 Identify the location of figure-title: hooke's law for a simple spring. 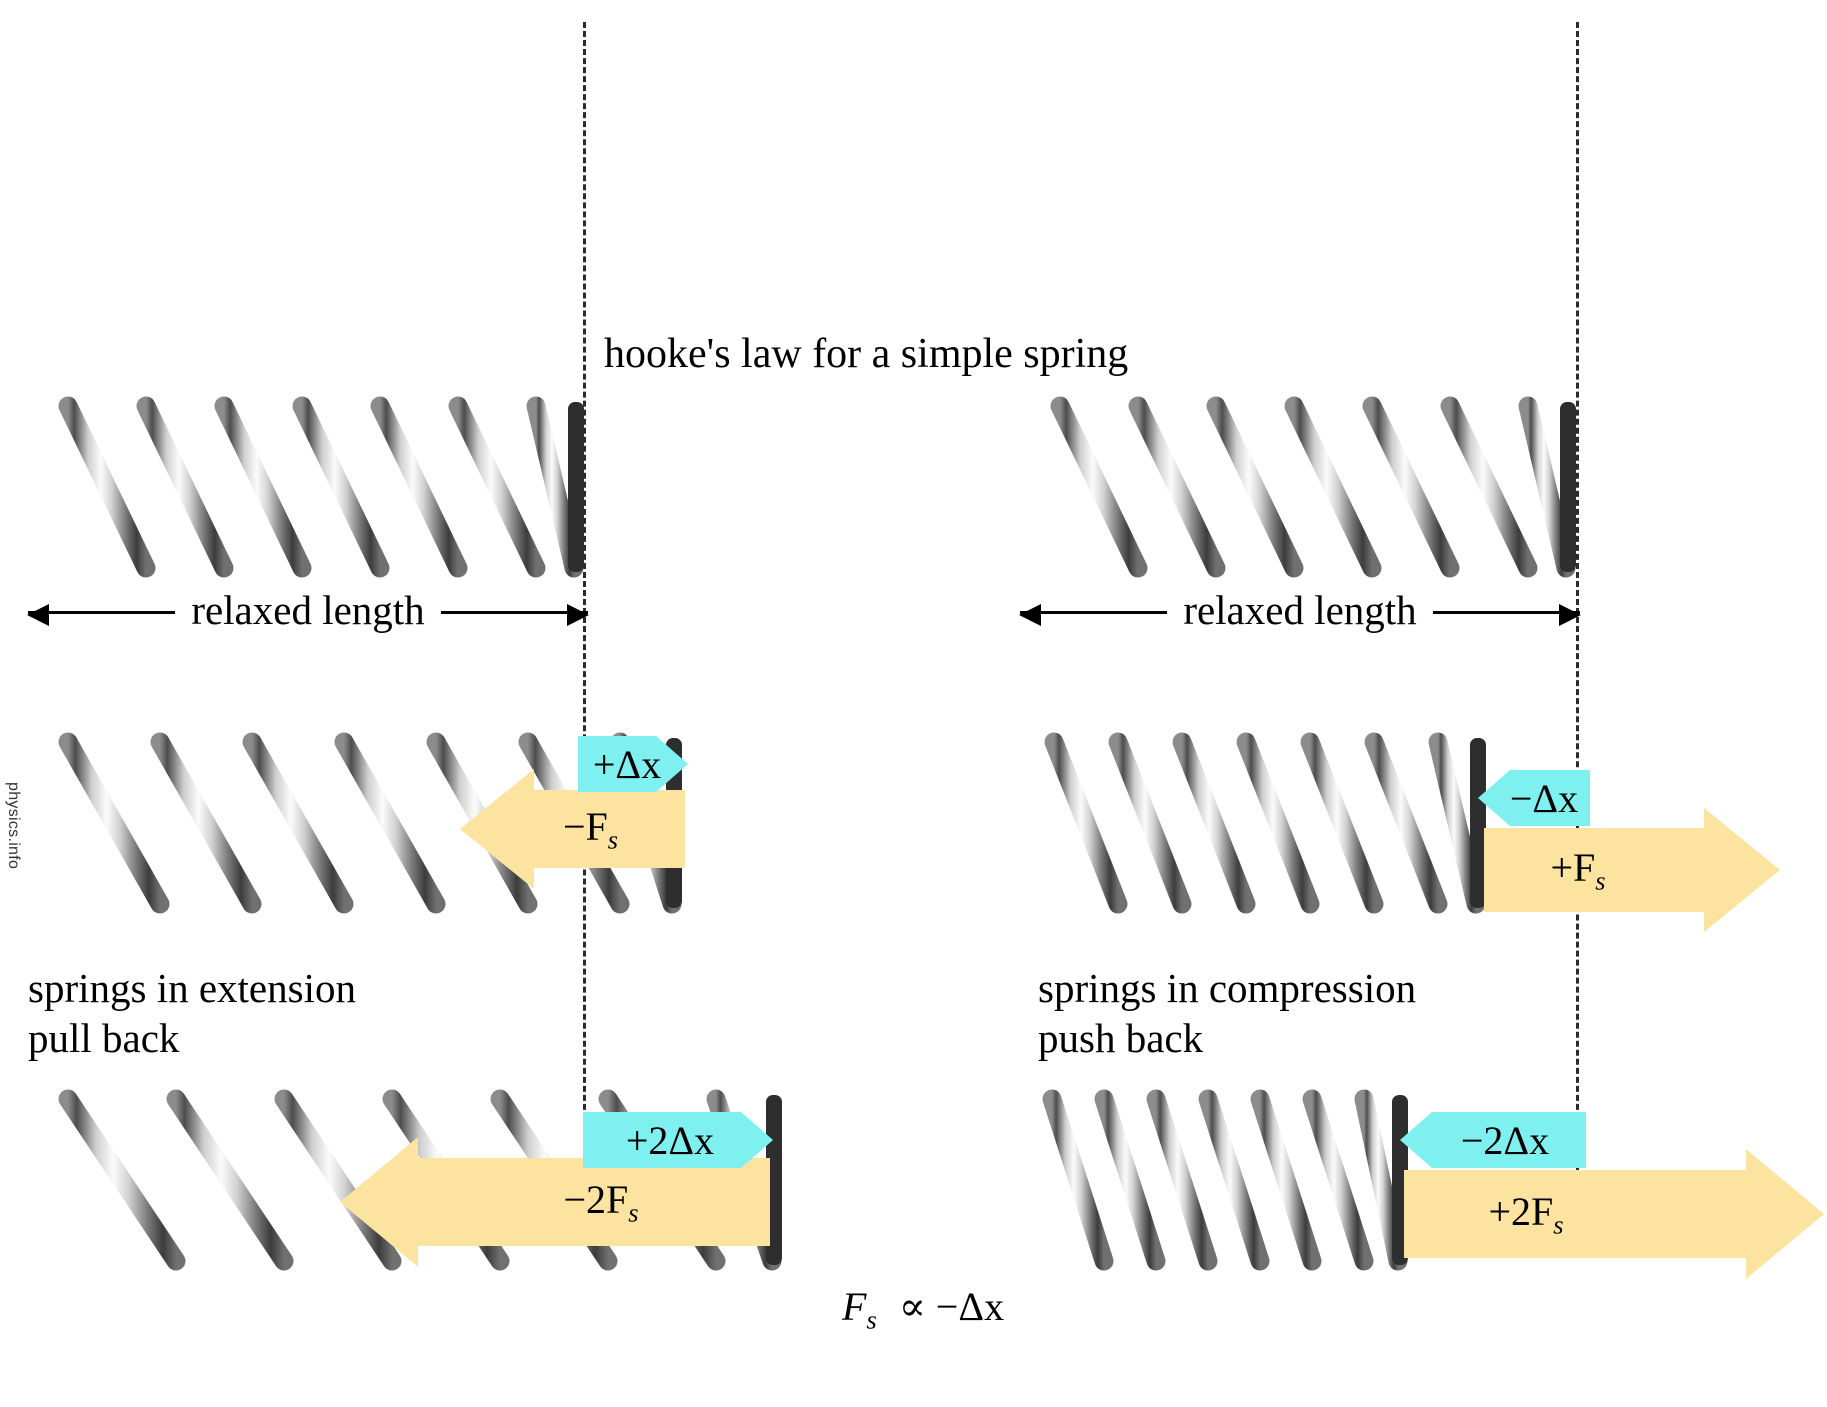
(866, 354).